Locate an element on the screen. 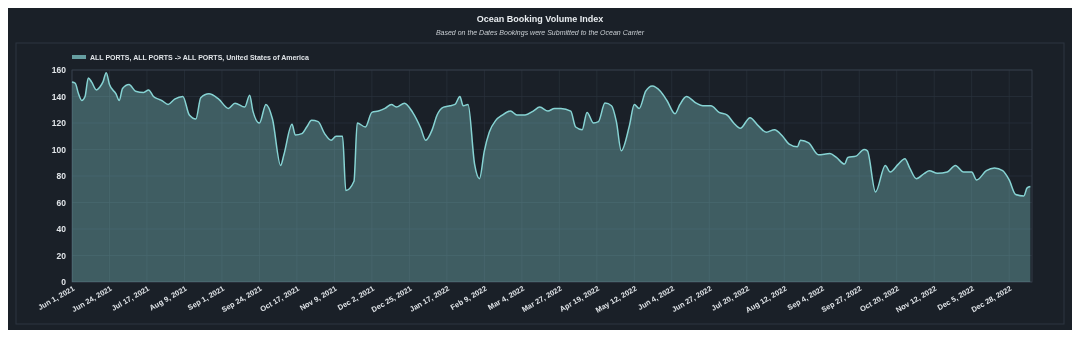 This screenshot has height=338, width=1080. y-tick-label: 20 is located at coordinates (61, 255).